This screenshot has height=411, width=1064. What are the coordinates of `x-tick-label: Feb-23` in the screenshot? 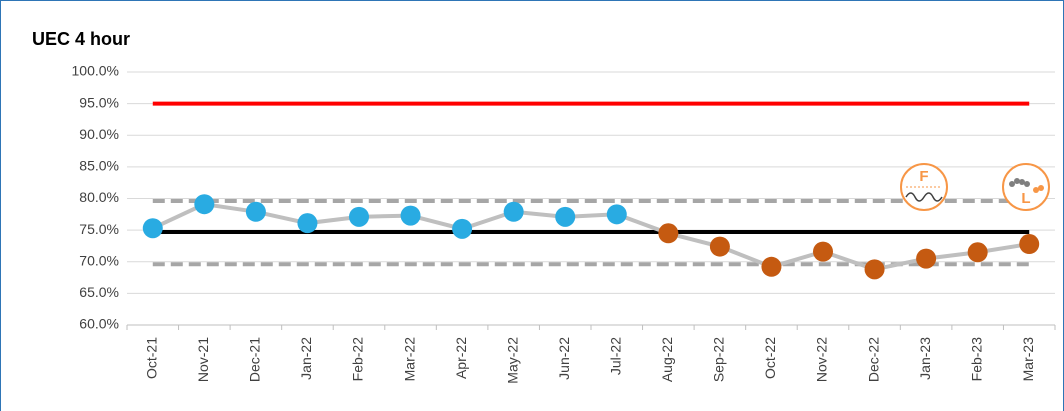 It's located at (976, 359).